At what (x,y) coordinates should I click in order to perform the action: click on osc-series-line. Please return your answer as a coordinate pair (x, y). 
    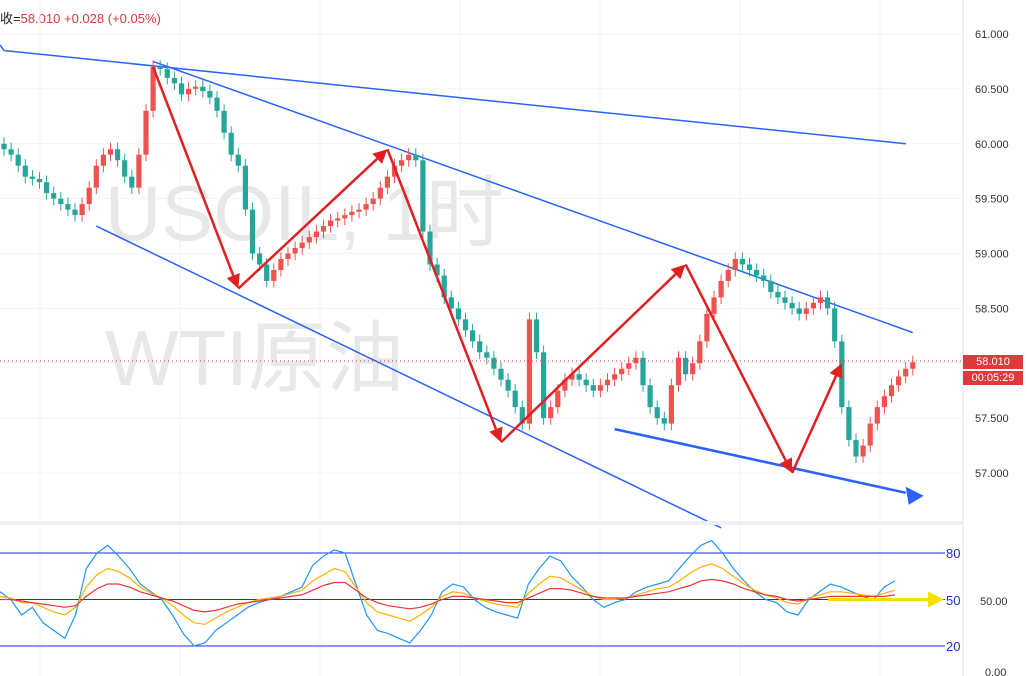
    Looking at the image, I should click on (448, 595).